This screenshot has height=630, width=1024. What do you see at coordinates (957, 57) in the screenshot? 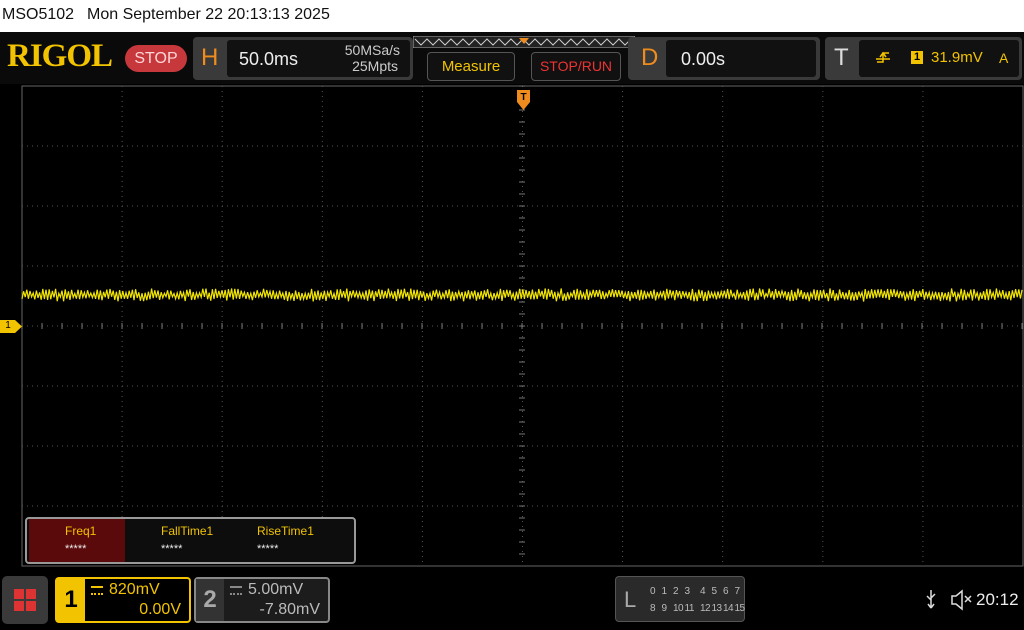
I see `trigger-level: 31.9mV` at bounding box center [957, 57].